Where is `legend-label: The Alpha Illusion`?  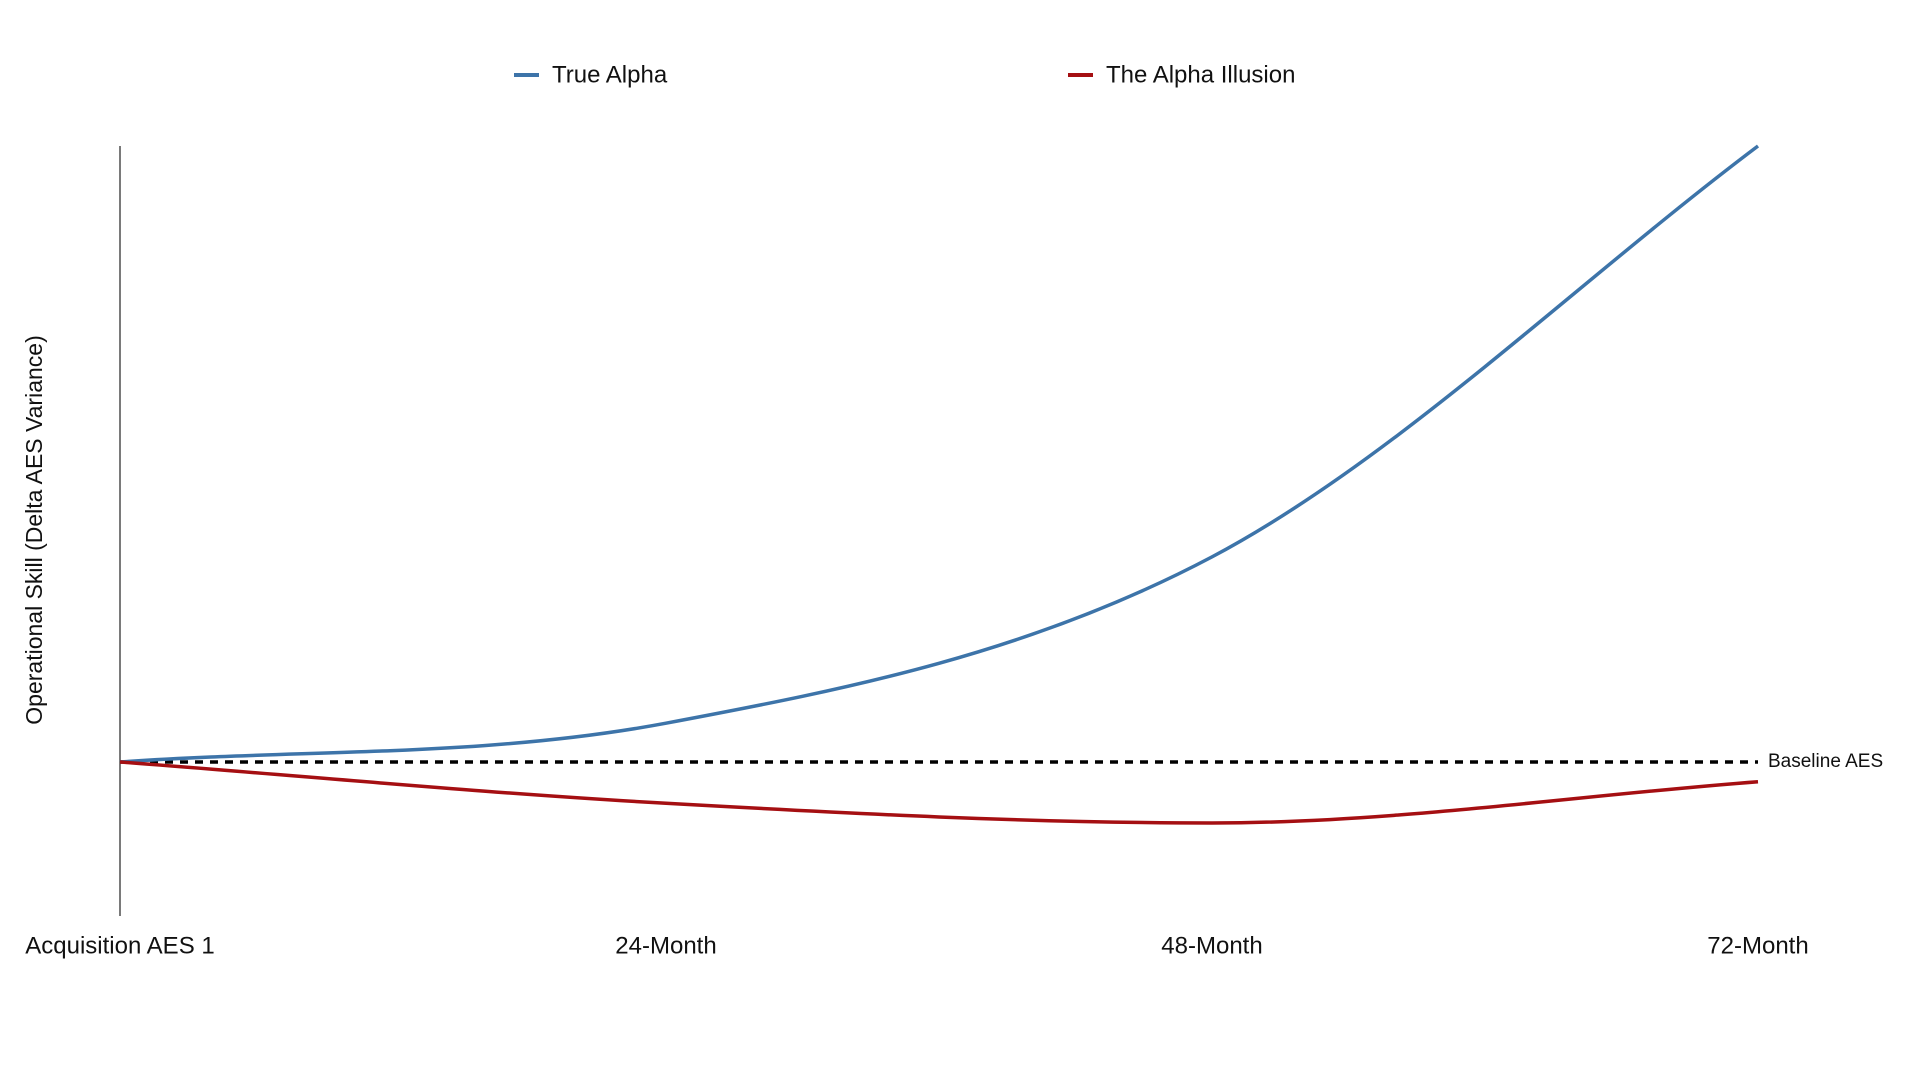
legend-label: The Alpha Illusion is located at coordinates (1200, 74).